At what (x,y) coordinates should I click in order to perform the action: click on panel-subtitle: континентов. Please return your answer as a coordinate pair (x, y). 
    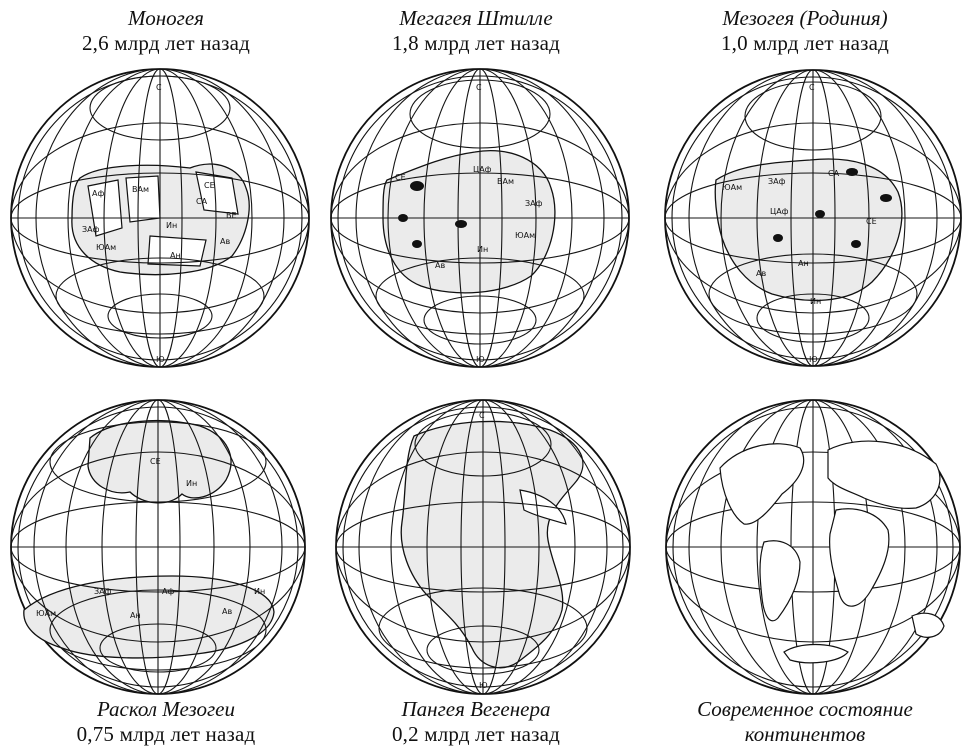
    Looking at the image, I should click on (805, 734).